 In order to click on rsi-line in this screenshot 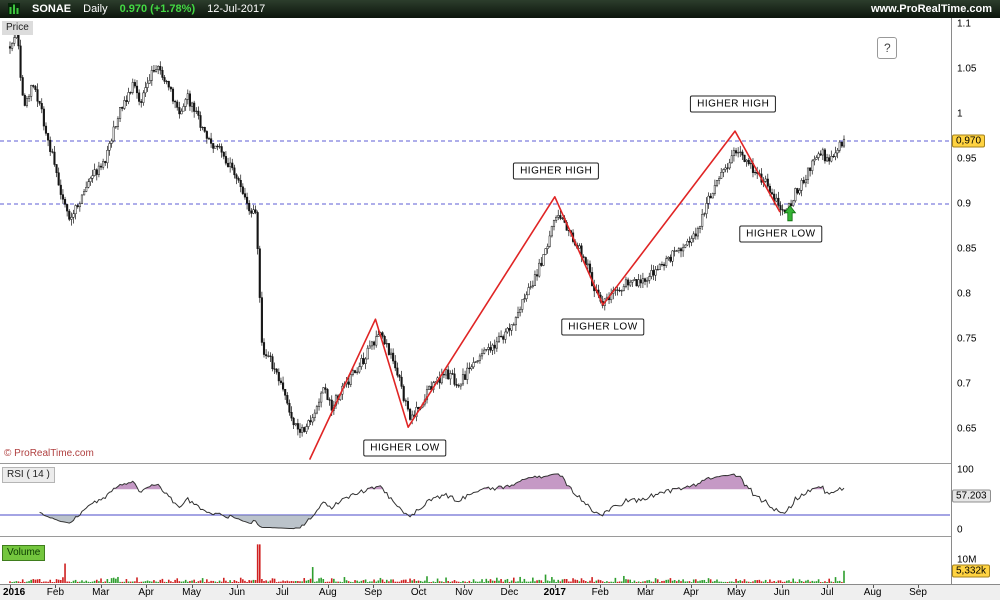, I will do `click(442, 501)`.